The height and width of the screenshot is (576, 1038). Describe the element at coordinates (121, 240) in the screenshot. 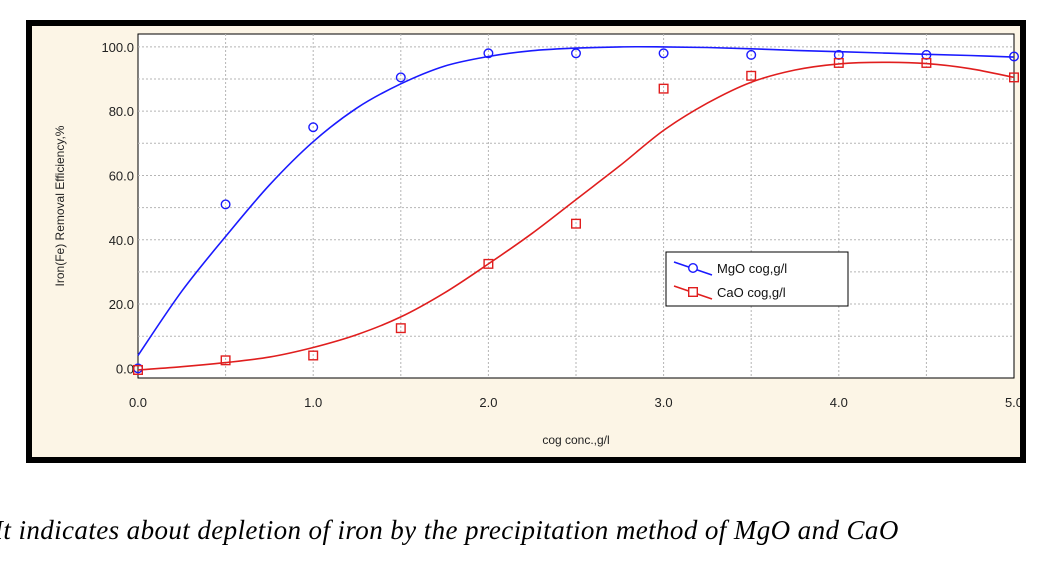

I see `y-tick-label: 40.0` at that location.